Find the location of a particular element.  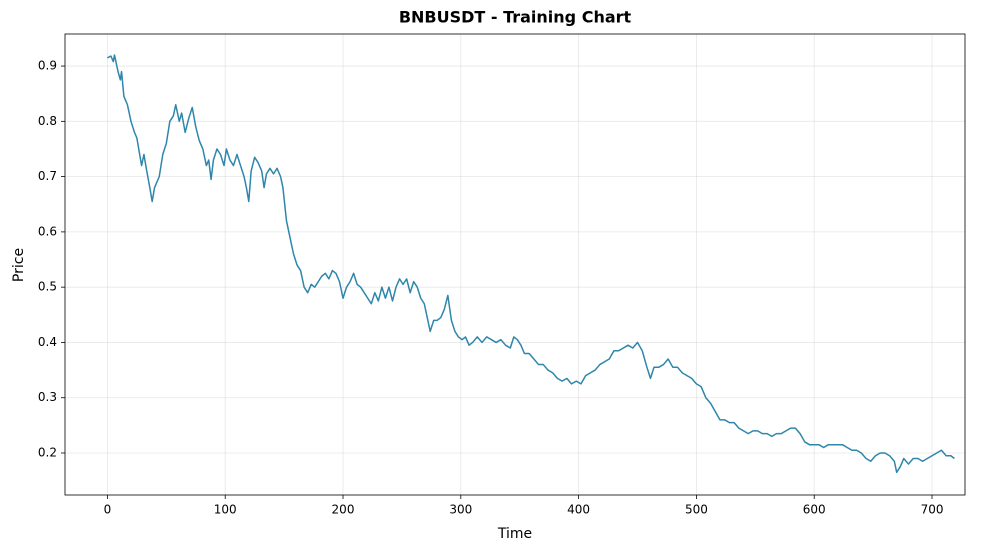

y-tick-label: 0.4 is located at coordinates (47, 342).